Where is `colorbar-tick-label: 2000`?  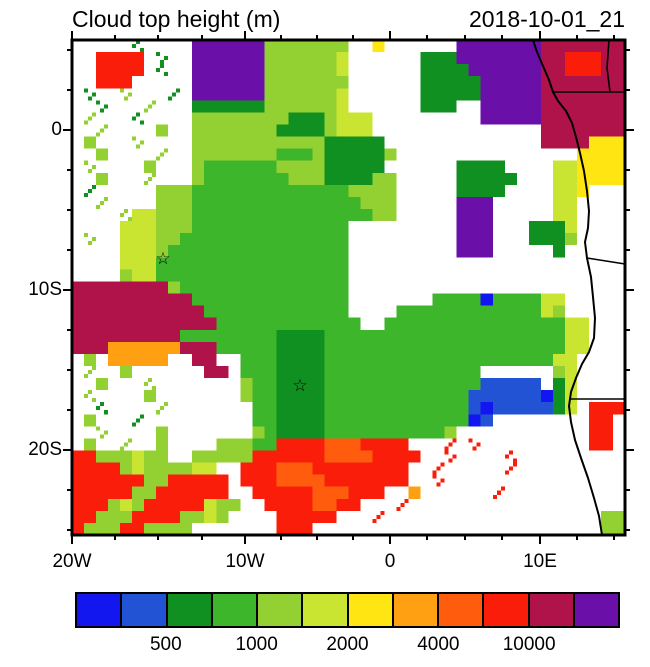
colorbar-tick-label: 2000 is located at coordinates (347, 644).